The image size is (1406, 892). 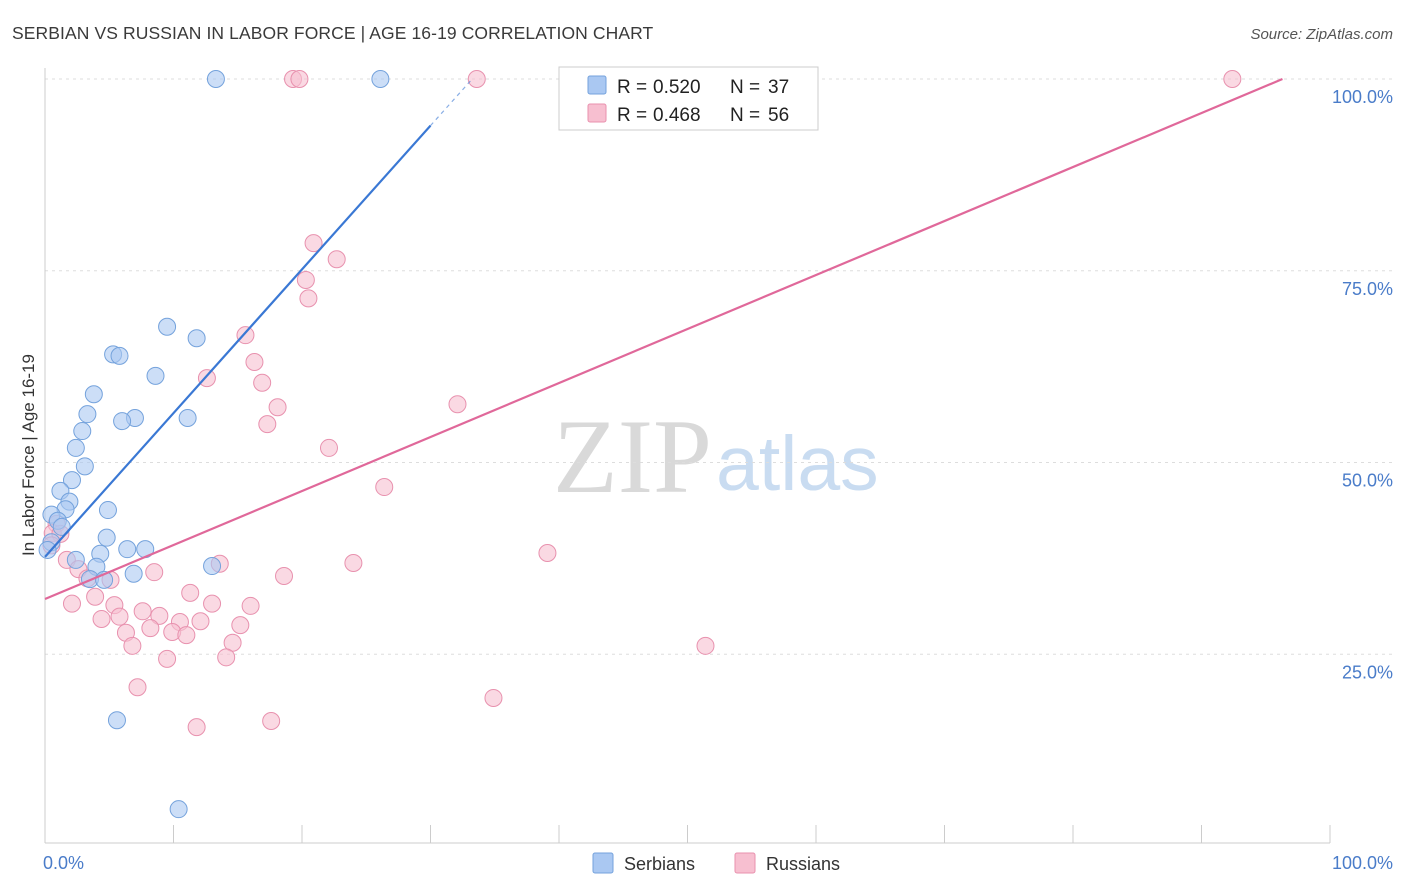 I want to click on chart-source: Source: ZipAtlas.com, so click(x=1321, y=34).